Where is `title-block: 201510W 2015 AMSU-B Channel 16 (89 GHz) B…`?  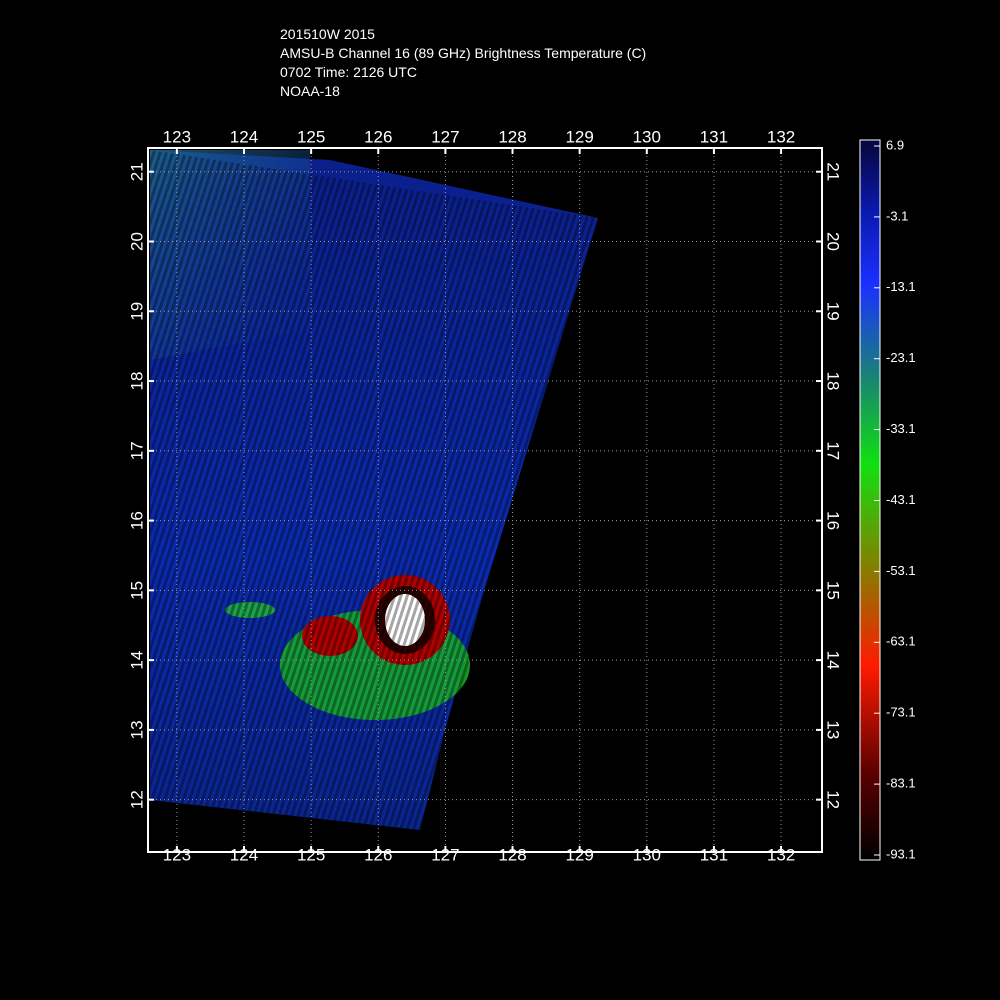
title-block: 201510W 2015 AMSU-B Channel 16 (89 GHz) B… is located at coordinates (463, 62).